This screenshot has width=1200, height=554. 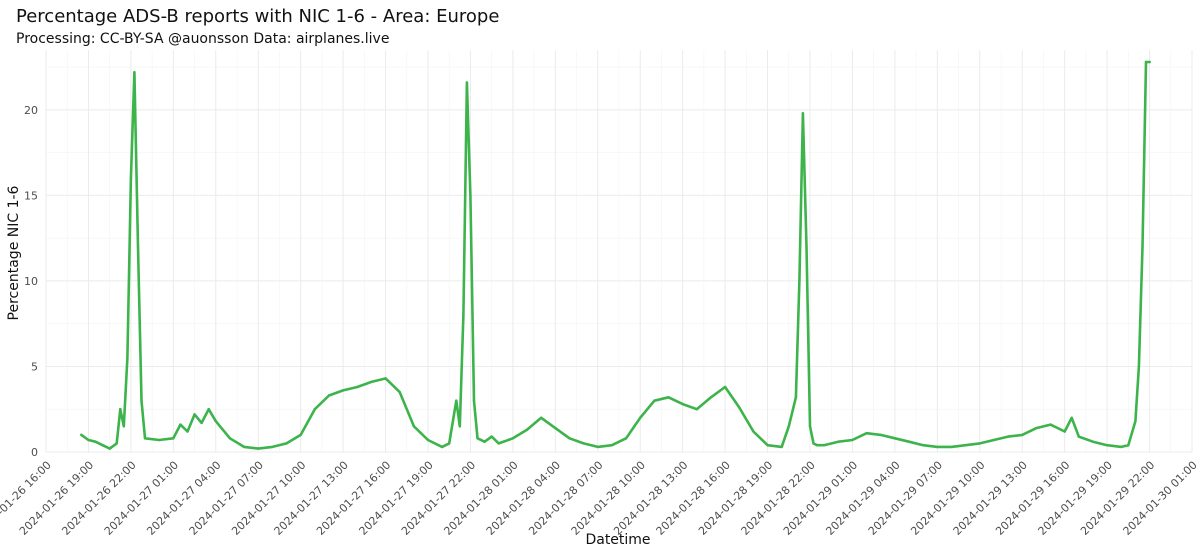 What do you see at coordinates (617, 540) in the screenshot?
I see `x-axis-title: Datetime` at bounding box center [617, 540].